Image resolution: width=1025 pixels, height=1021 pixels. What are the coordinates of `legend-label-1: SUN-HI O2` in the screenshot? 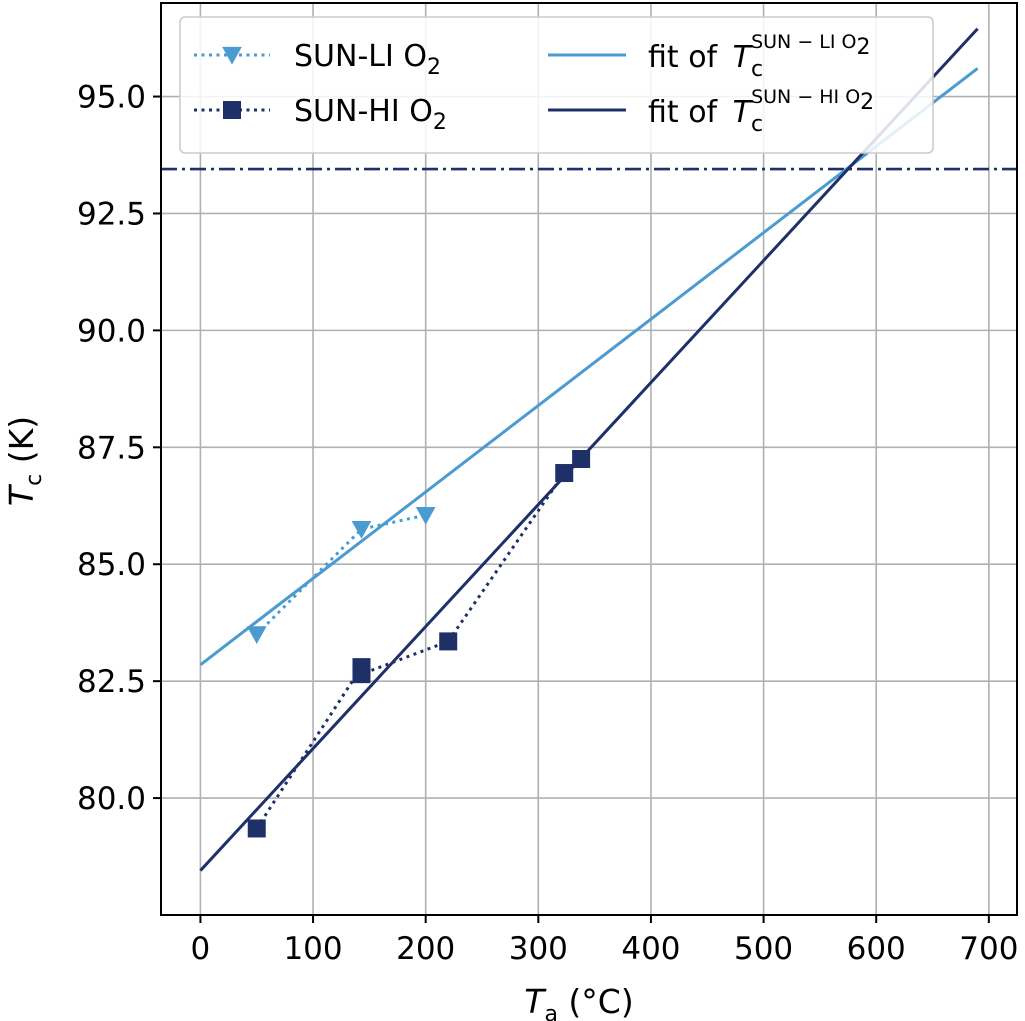 It's located at (370, 114).